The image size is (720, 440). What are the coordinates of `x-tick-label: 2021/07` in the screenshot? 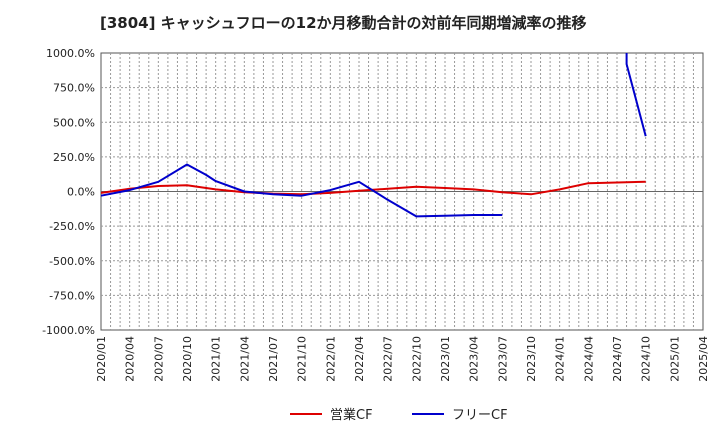 It's located at (273, 359).